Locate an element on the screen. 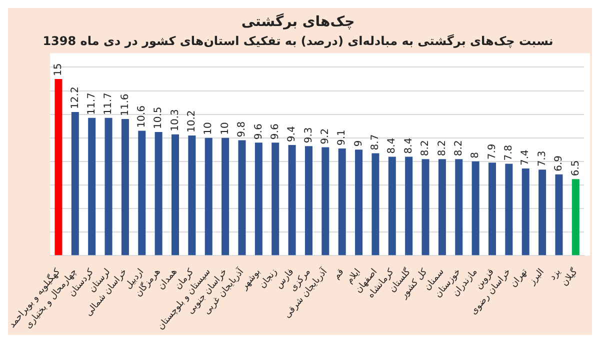  data-label: 6.5 is located at coordinates (576, 168).